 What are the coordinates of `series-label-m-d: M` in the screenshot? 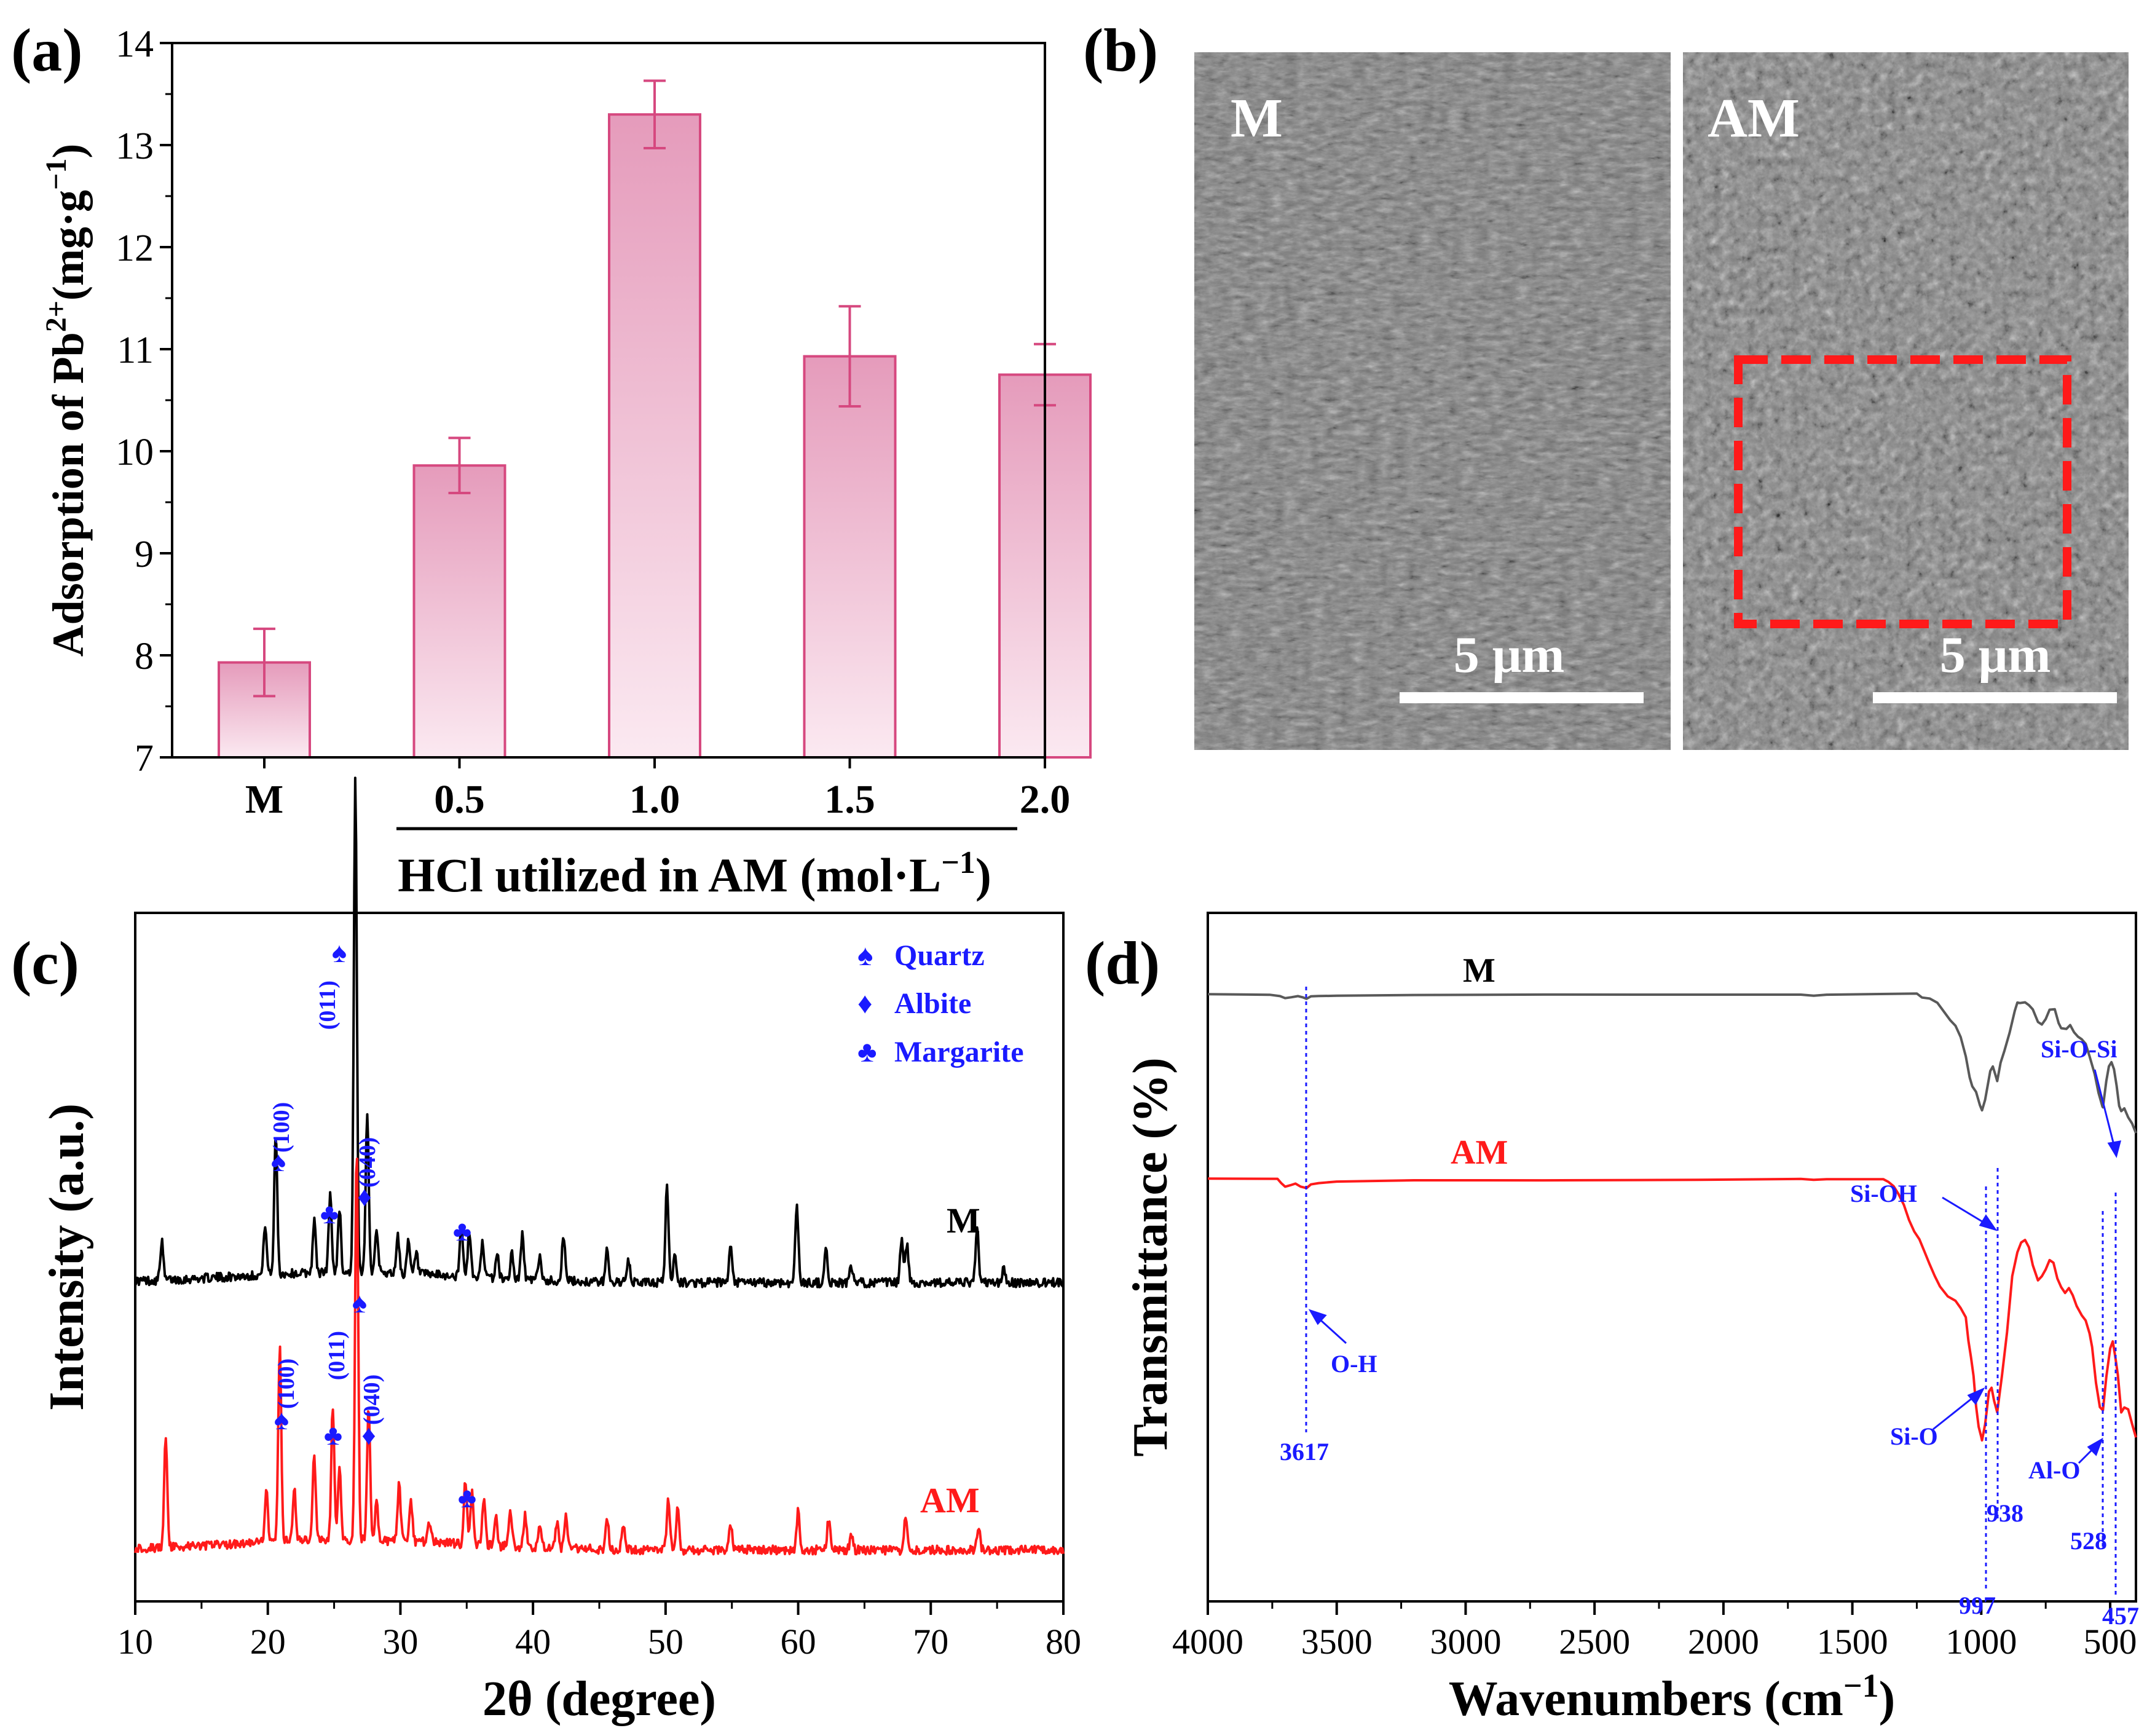 It's located at (1479, 971).